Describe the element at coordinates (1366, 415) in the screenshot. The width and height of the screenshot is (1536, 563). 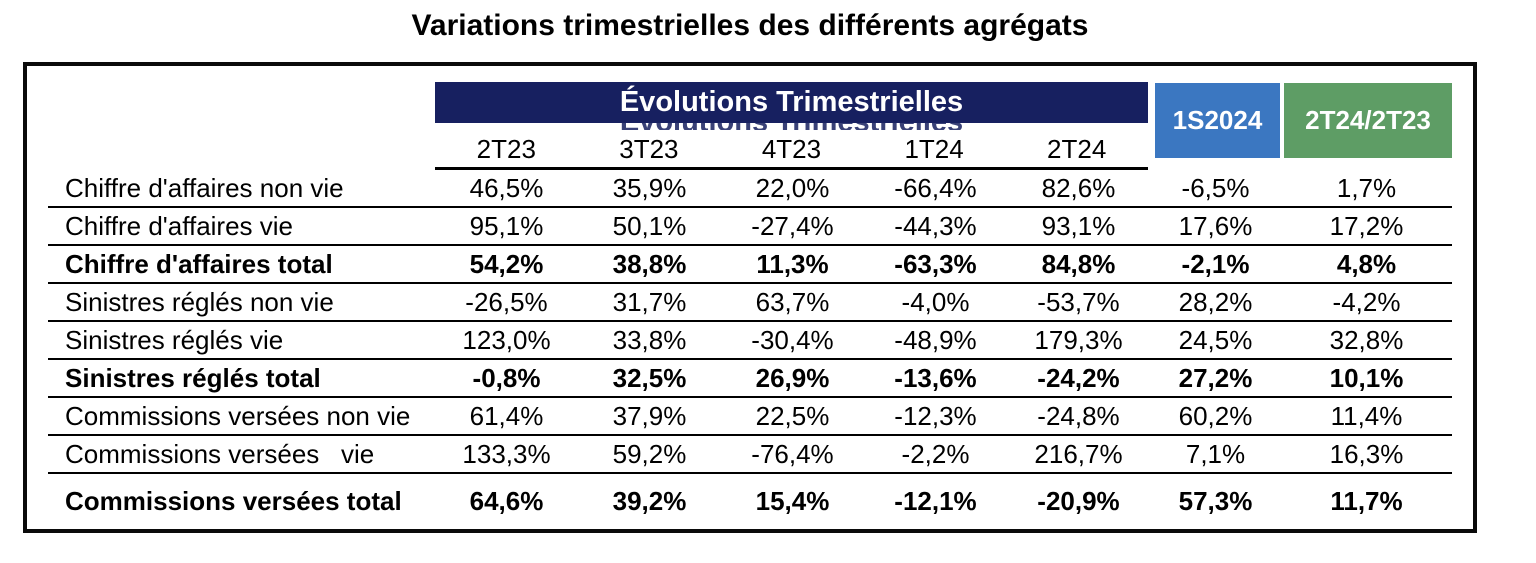
I see `cell-value: 11,4%` at that location.